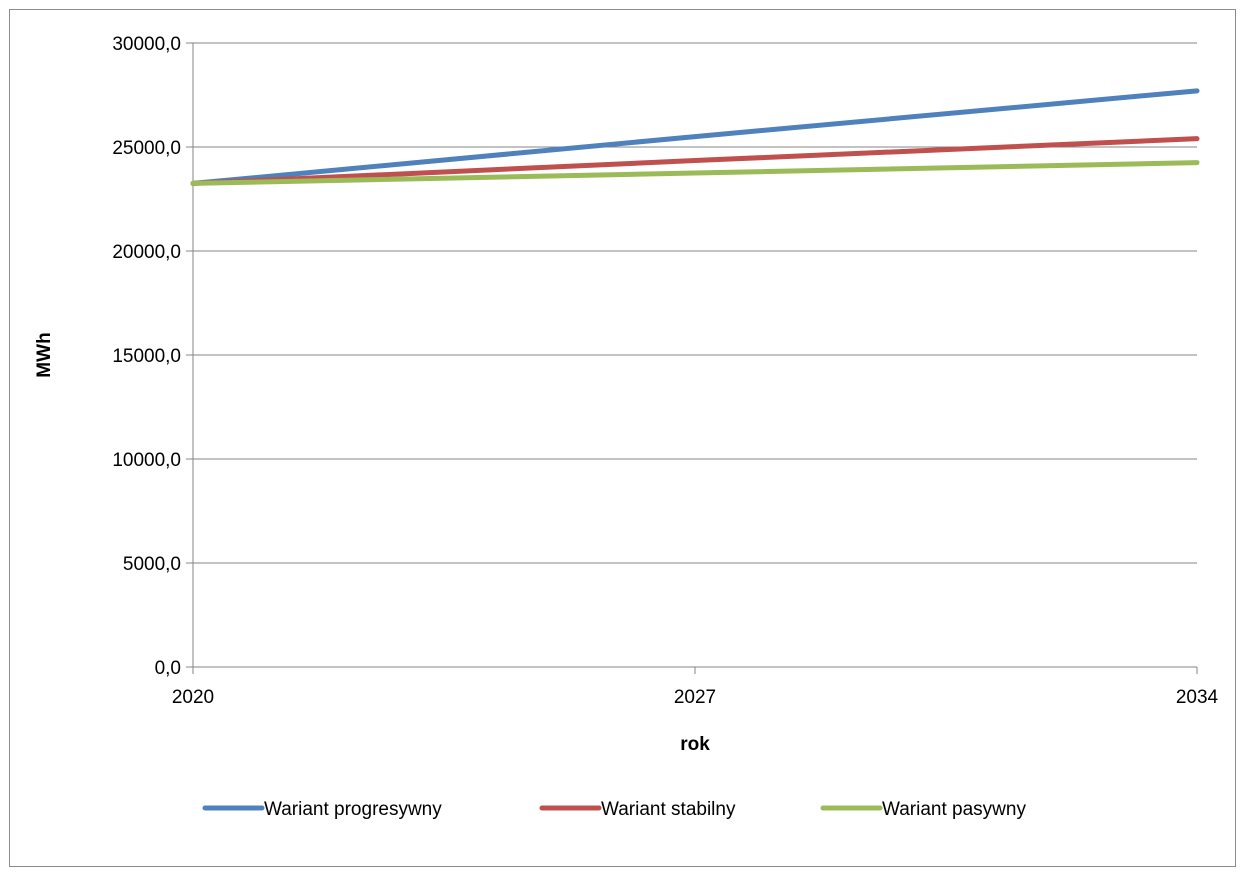 The width and height of the screenshot is (1244, 872). I want to click on legend-label-3: Wariant pasywny, so click(954, 809).